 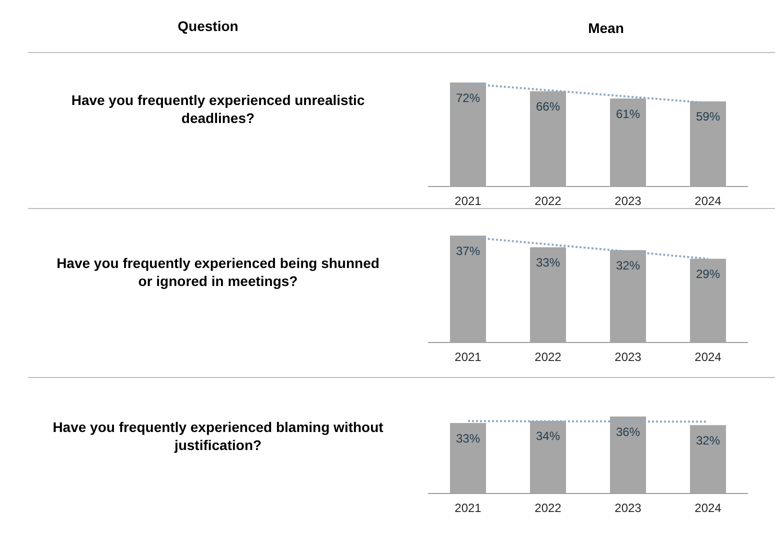 I want to click on text: Have you frequently experienced unrealistic deadlines?, so click(x=218, y=109).